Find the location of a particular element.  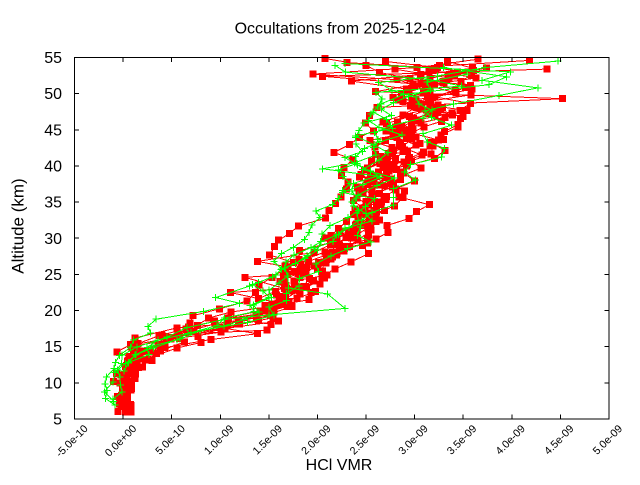

svg-text: Altitude (km) is located at coordinates (18, 225).